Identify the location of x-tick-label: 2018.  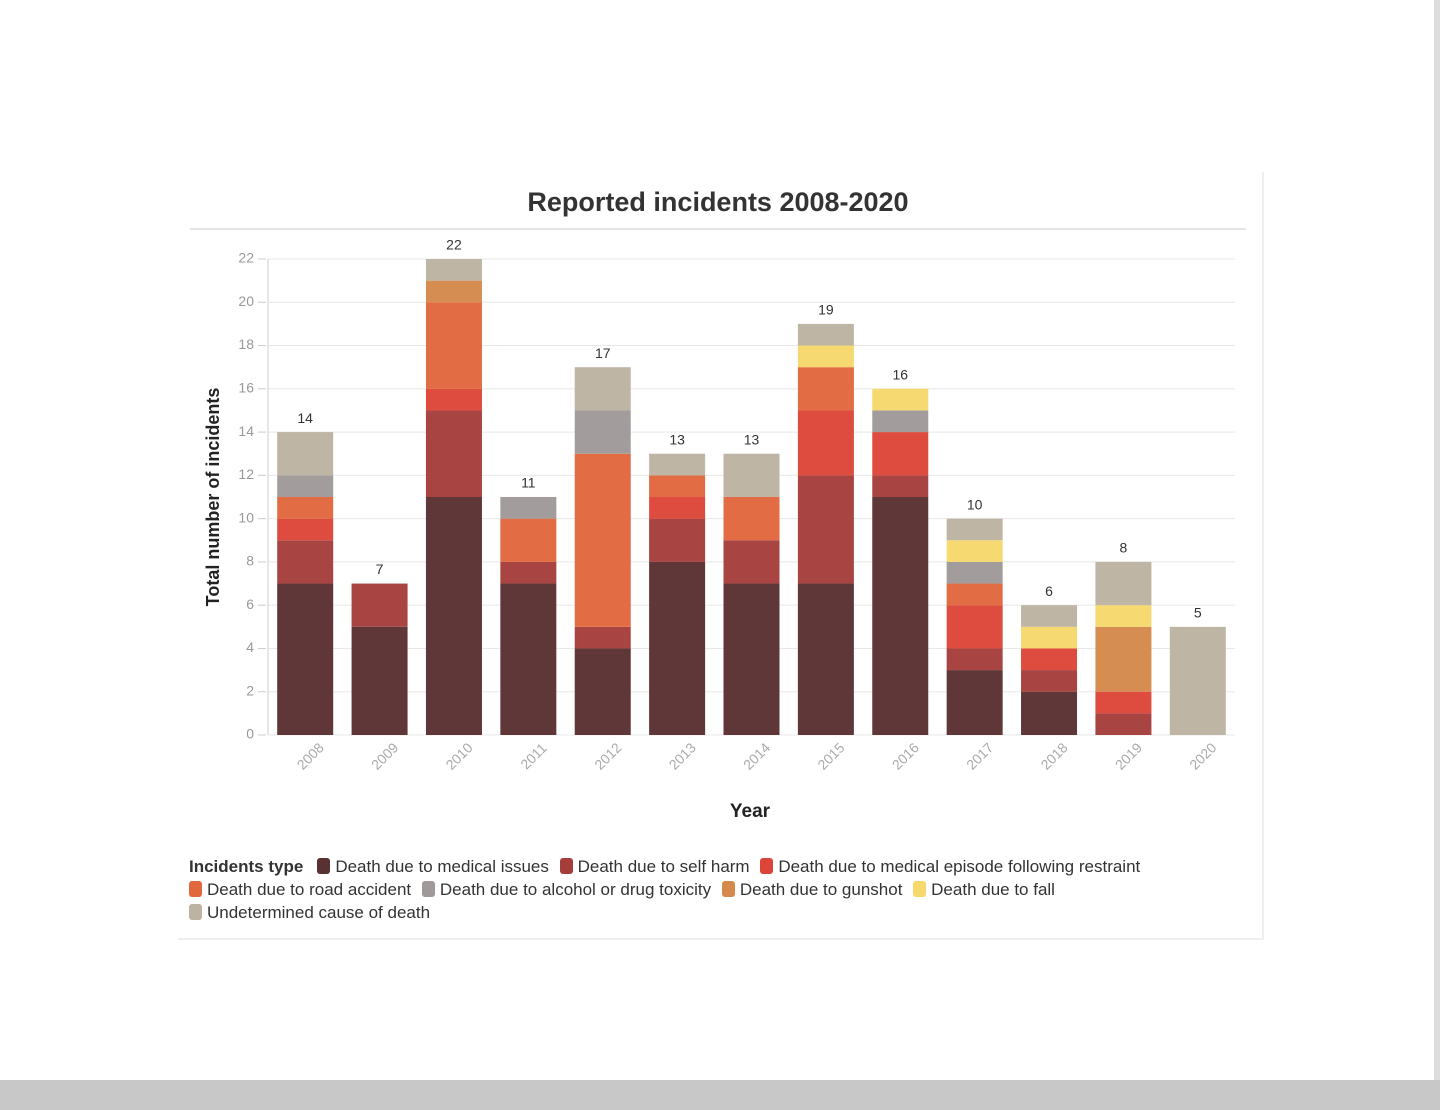
(1053, 755).